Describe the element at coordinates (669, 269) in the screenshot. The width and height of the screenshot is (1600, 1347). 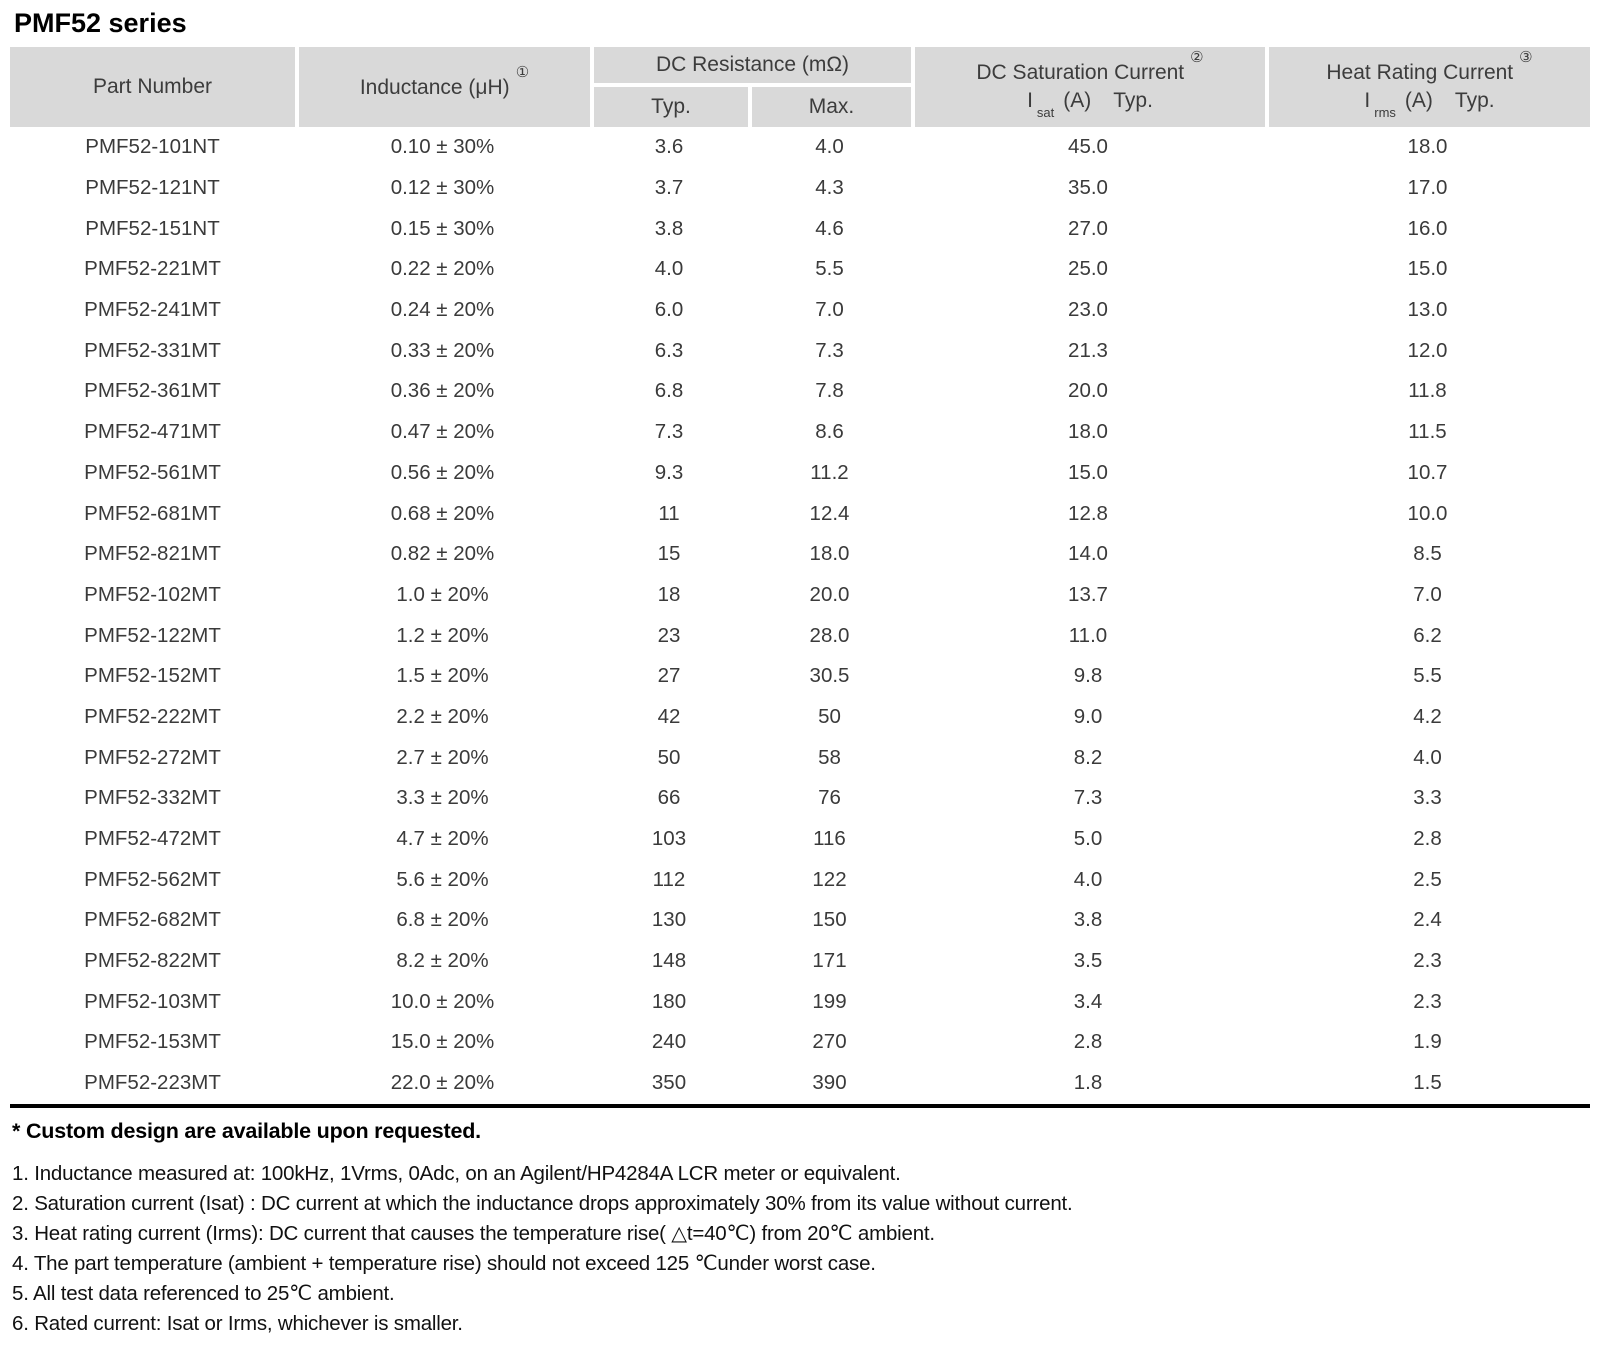
I see `dcr-typ-cell: 4.0` at that location.